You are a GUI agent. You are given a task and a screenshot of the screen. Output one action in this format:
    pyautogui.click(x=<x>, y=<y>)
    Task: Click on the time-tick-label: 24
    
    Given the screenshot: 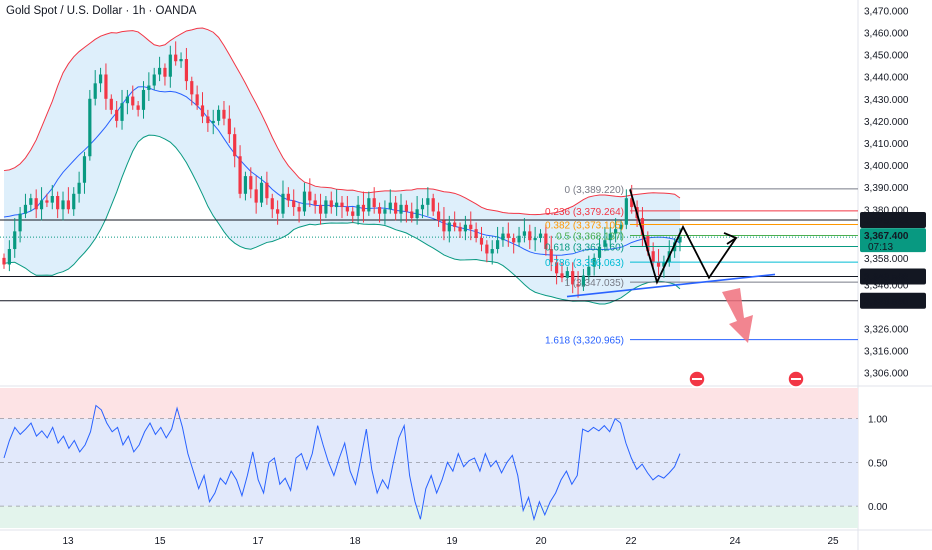 What is the action you would take?
    pyautogui.click(x=735, y=541)
    